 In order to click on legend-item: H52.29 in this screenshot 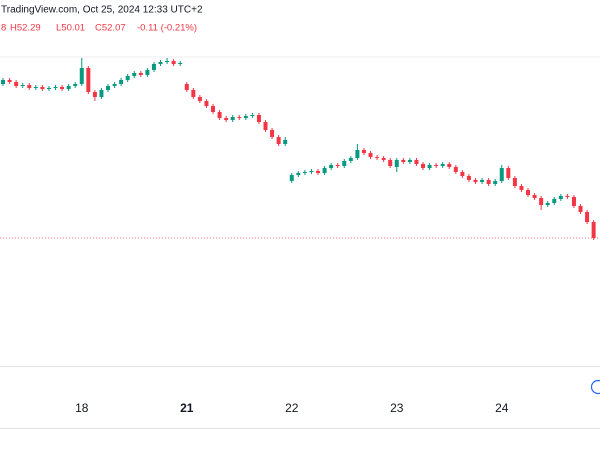, I will do `click(25, 28)`.